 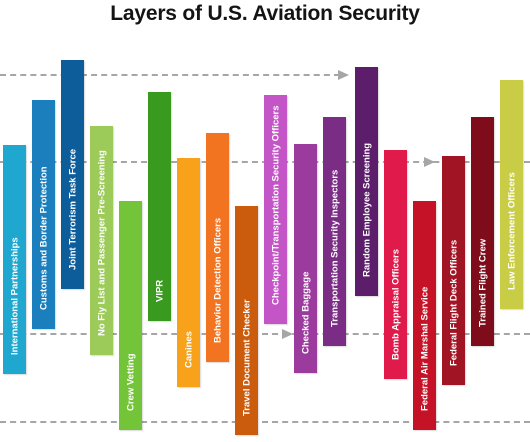 What do you see at coordinates (429, 162) in the screenshot?
I see `flow-arrowhead-upper` at bounding box center [429, 162].